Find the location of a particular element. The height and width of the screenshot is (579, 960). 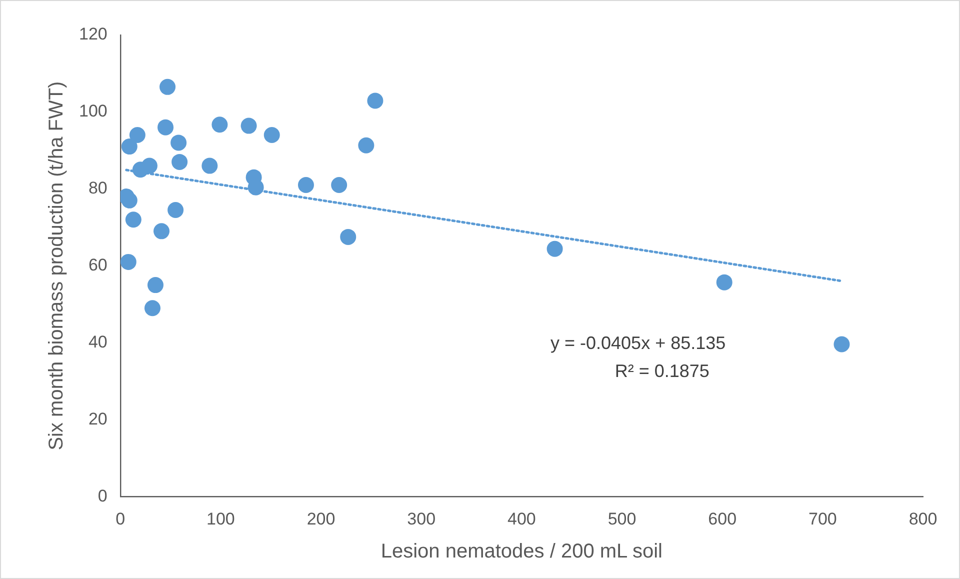

y-tick-label: 0 is located at coordinates (103, 496).